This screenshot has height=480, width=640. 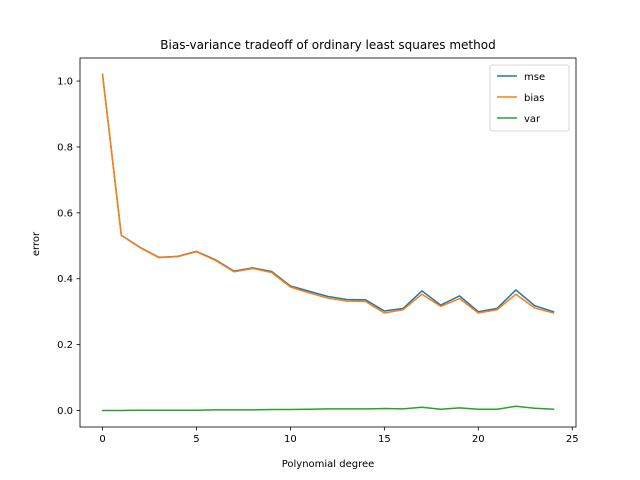 What do you see at coordinates (65, 82) in the screenshot?
I see `y-tick-label: 1.0` at bounding box center [65, 82].